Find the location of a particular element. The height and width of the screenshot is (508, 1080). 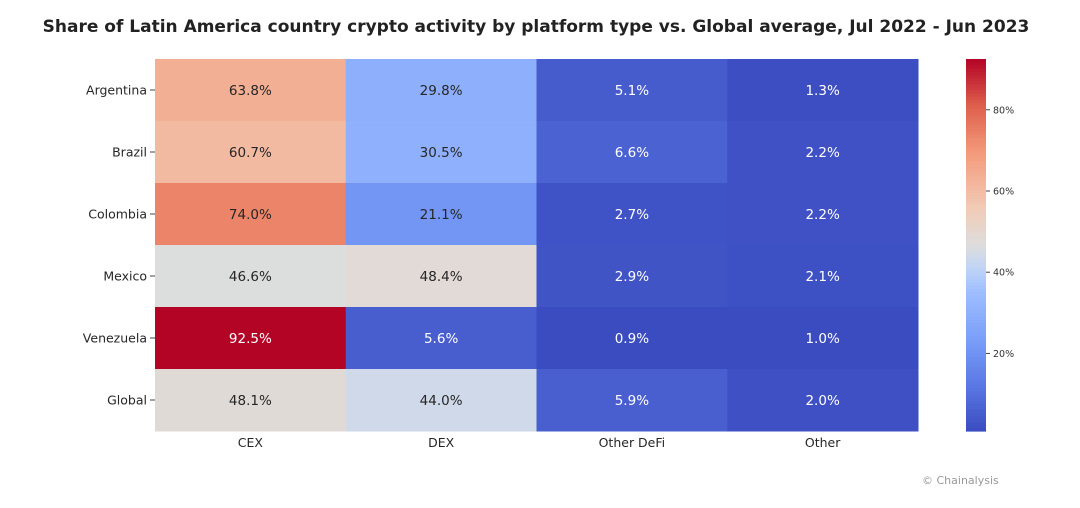

row-label: Brazil is located at coordinates (129, 152).